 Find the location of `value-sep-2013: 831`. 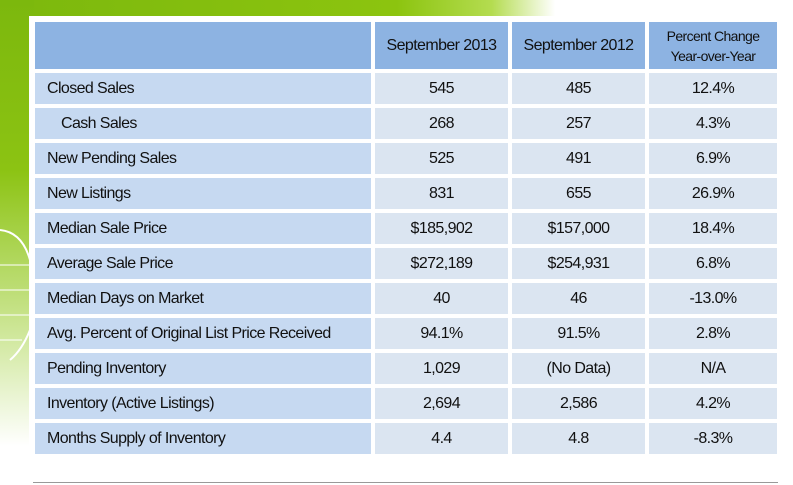

value-sep-2013: 831 is located at coordinates (441, 193).